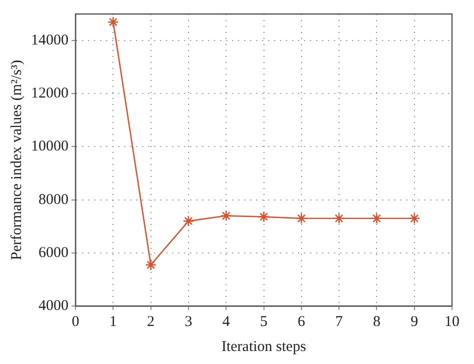 Image resolution: width=474 pixels, height=364 pixels. What do you see at coordinates (414, 322) in the screenshot?
I see `x-tick-label: 9` at bounding box center [414, 322].